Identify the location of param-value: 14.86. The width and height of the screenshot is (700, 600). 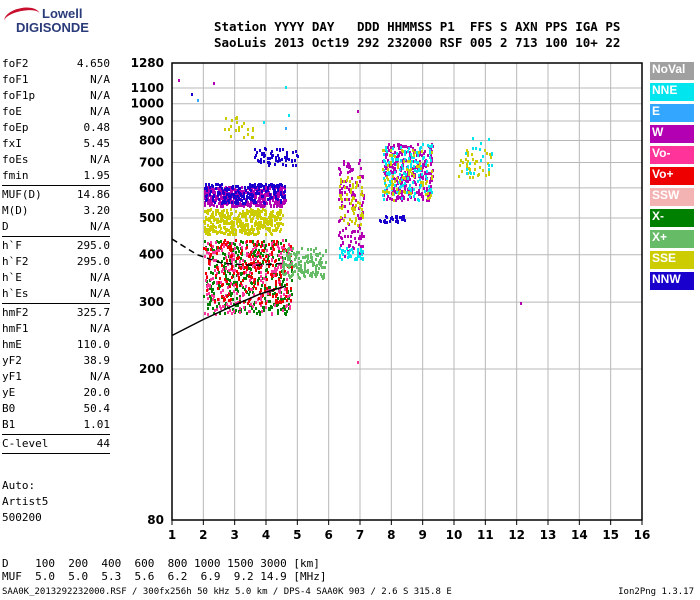
(93, 194).